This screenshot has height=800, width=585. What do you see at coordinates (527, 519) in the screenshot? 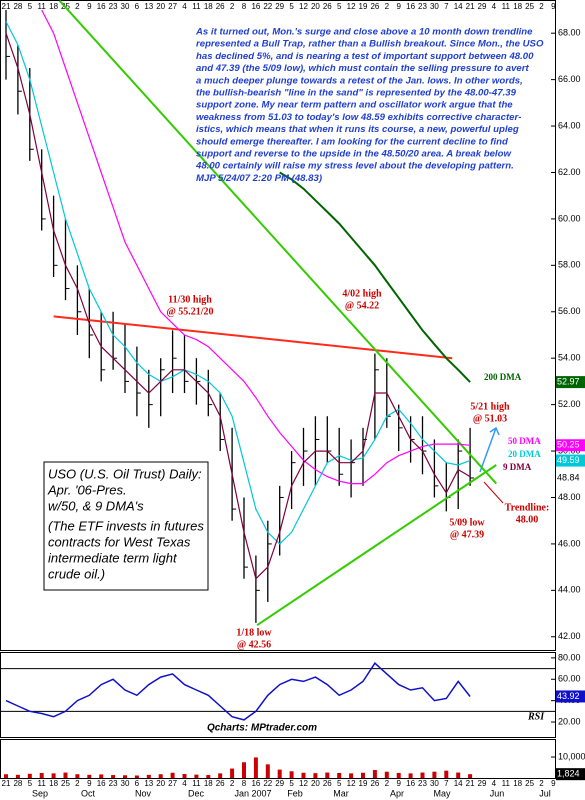
I see `annotation: 48.00` at bounding box center [527, 519].